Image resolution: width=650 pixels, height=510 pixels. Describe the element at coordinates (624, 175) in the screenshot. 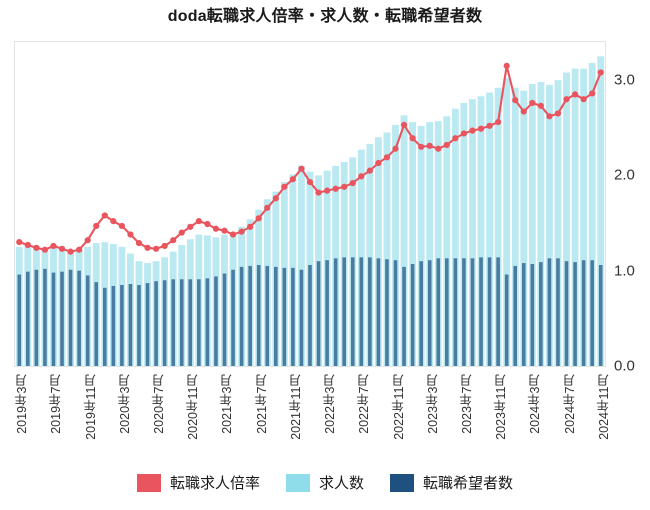

I see `y-tick-label: 2.0` at that location.